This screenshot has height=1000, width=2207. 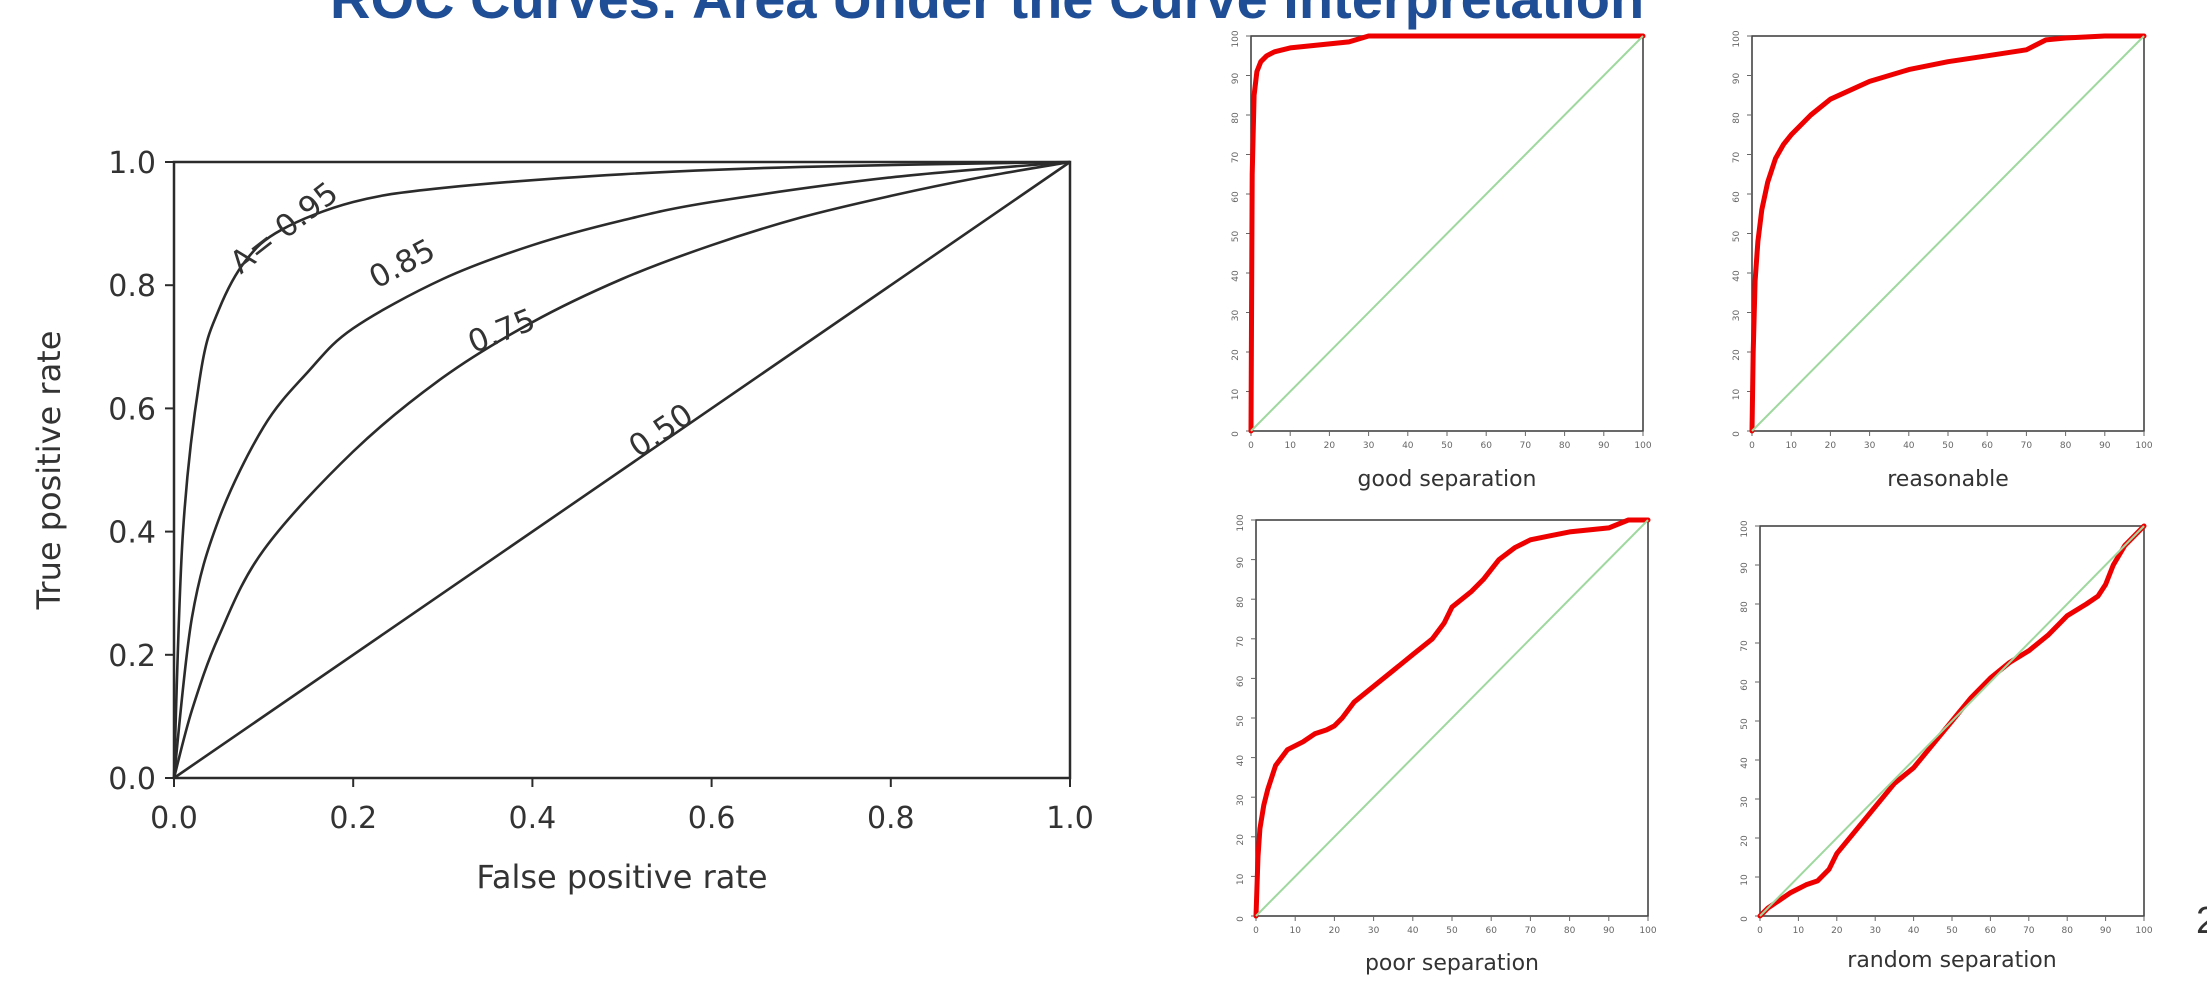 What do you see at coordinates (501, 331) in the screenshot?
I see `curve-label-auc-0.75: 0.75` at bounding box center [501, 331].